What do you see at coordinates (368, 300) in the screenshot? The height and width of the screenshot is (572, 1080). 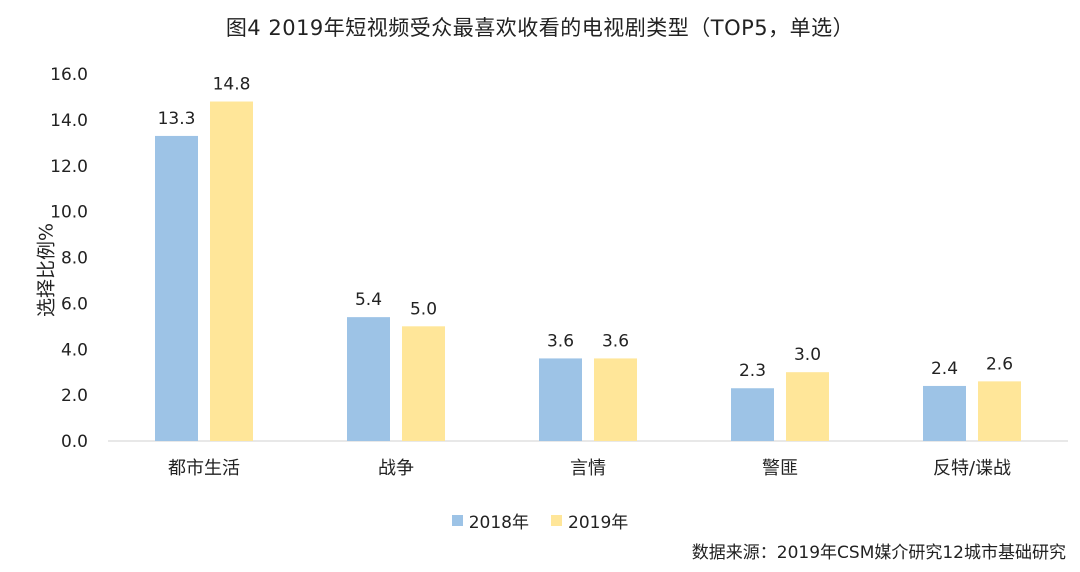 I see `data-label: 5.4` at bounding box center [368, 300].